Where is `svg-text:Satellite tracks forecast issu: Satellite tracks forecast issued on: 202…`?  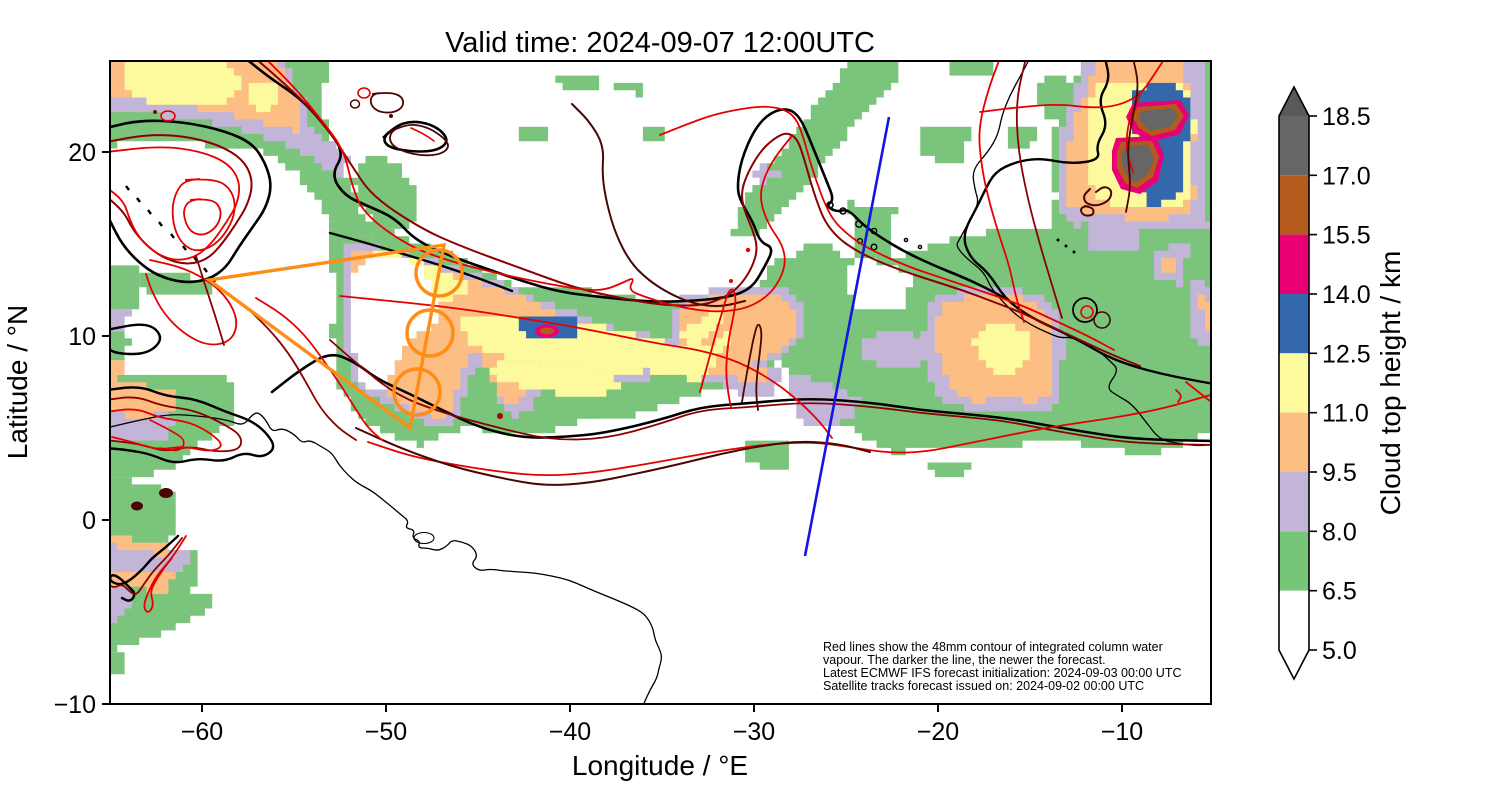 svg-text:Satellite tracks forecast issu: Satellite tracks forecast issued on: 202… is located at coordinates (983, 686).